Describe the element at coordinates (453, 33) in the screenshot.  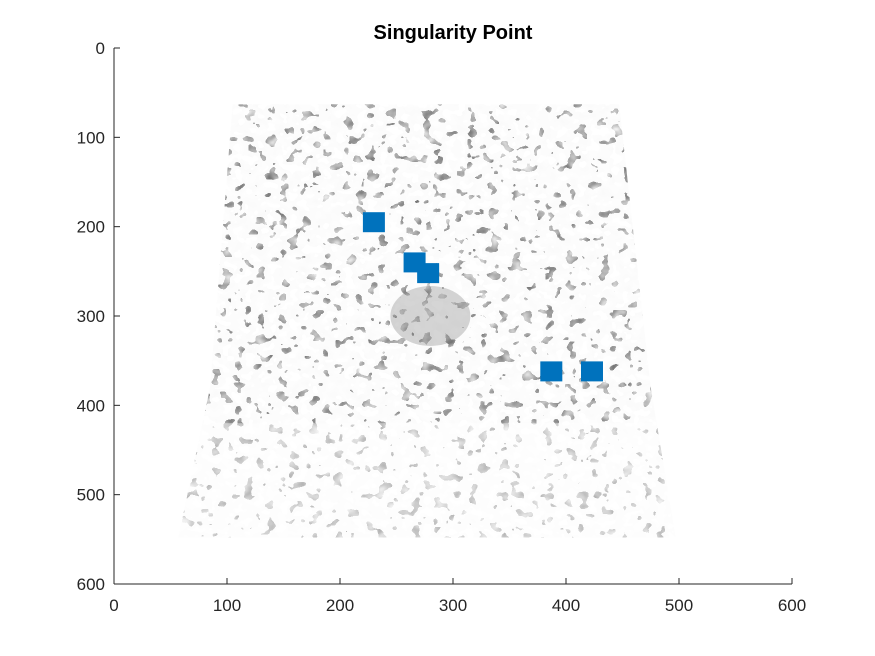
I see `chart-title: Singularity Point` at that location.